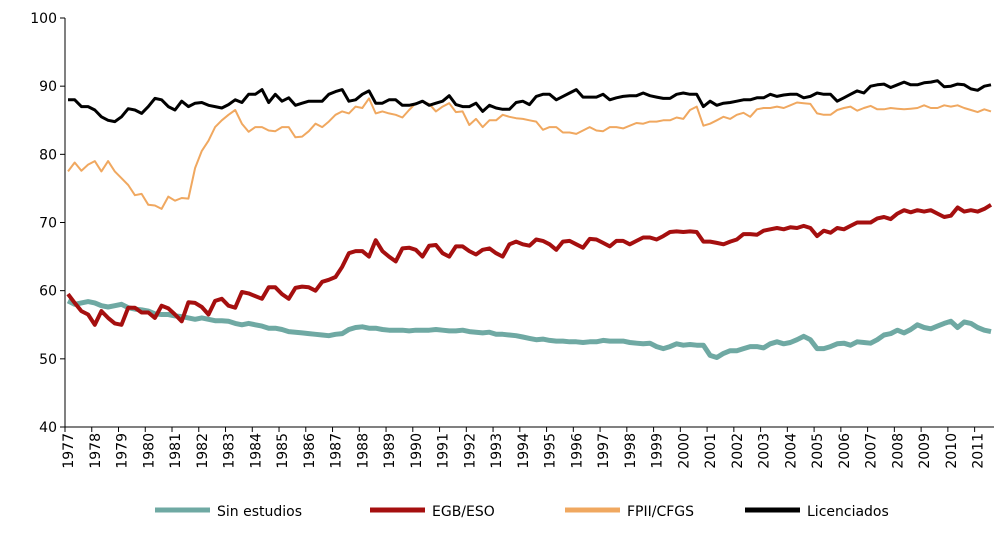  Describe the element at coordinates (48, 87) in the screenshot. I see `y-tick-label: 90` at that location.